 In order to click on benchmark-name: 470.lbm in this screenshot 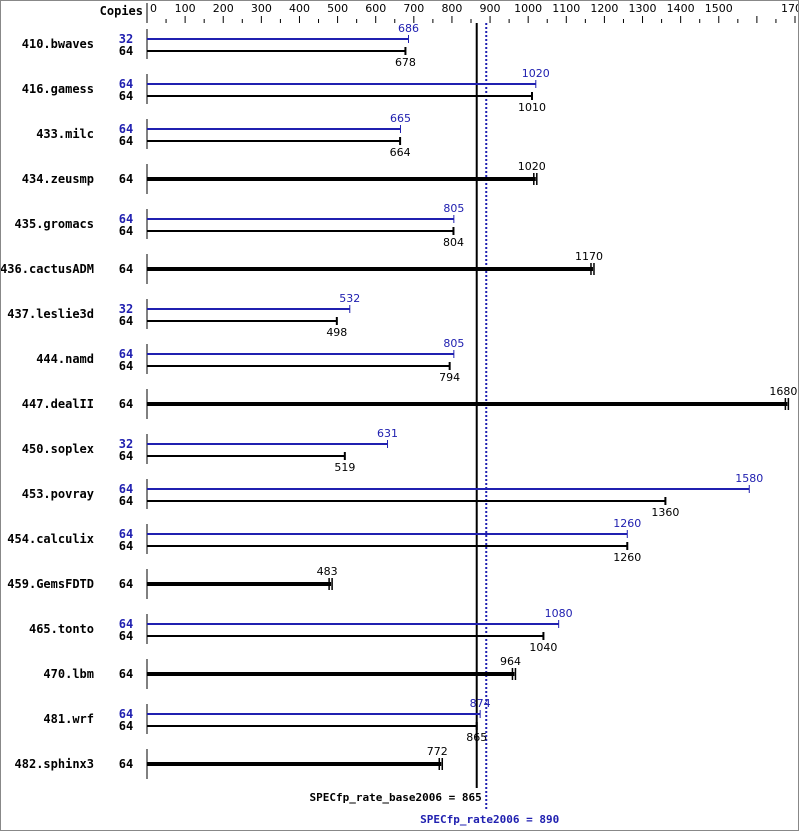, I will do `click(68, 674)`.